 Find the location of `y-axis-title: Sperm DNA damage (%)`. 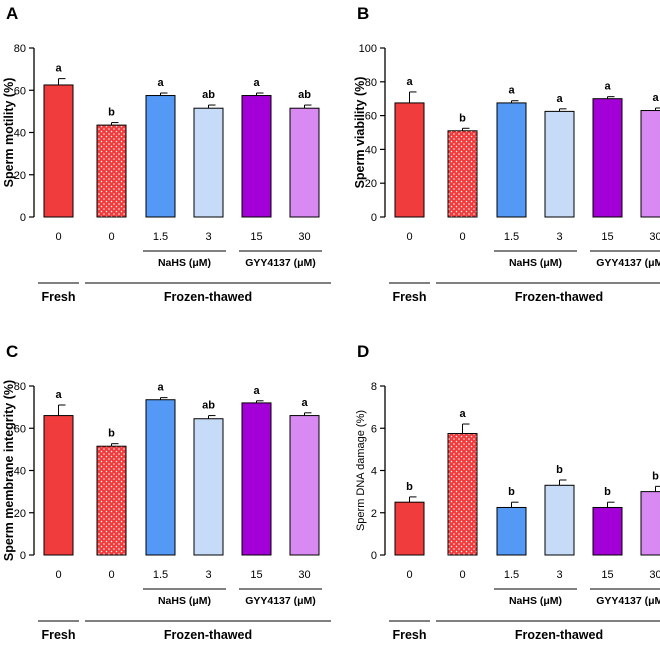

y-axis-title: Sperm DNA damage (%) is located at coordinates (361, 470).